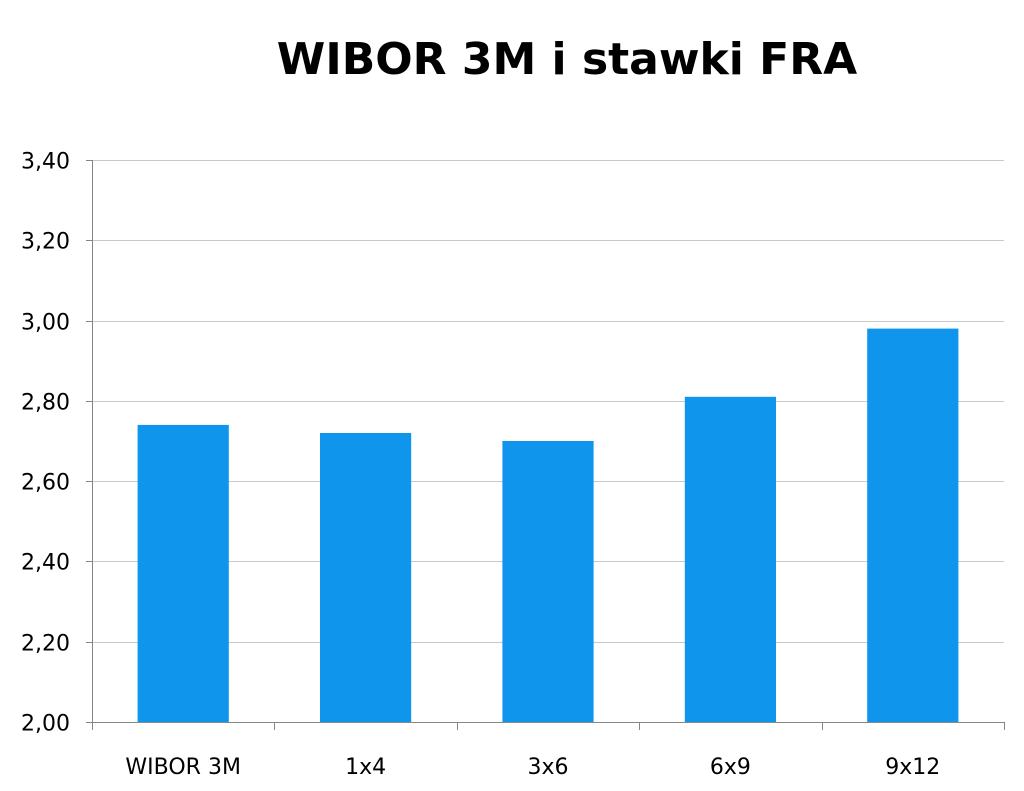 The width and height of the screenshot is (1024, 791). What do you see at coordinates (45, 242) in the screenshot?
I see `y-tick-label: 3,20` at bounding box center [45, 242].